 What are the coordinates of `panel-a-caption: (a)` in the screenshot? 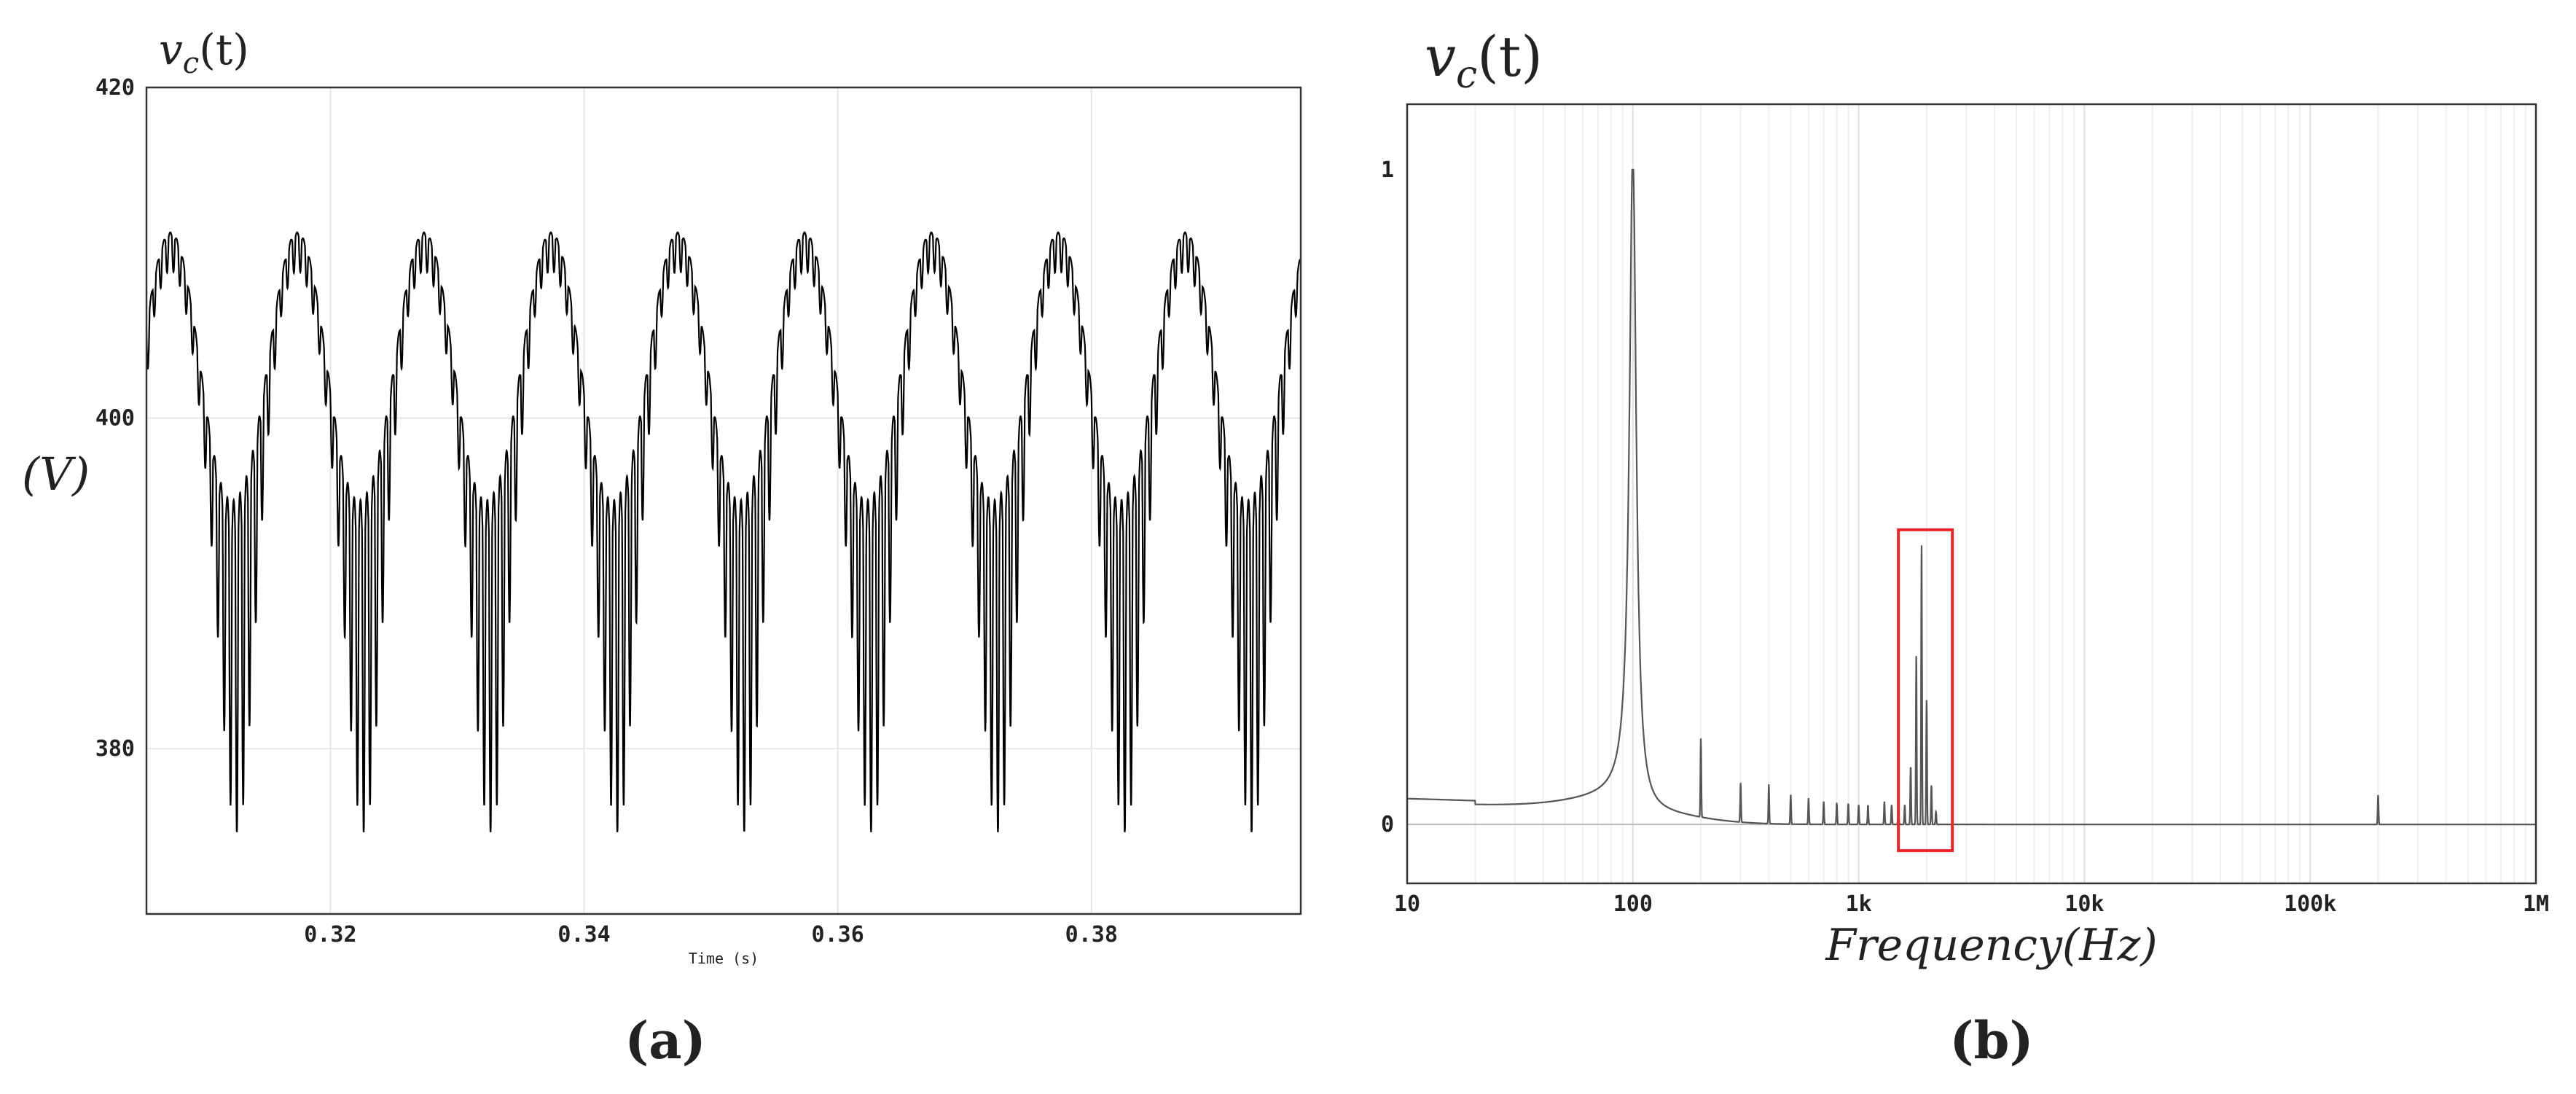 It's located at (665, 1040).